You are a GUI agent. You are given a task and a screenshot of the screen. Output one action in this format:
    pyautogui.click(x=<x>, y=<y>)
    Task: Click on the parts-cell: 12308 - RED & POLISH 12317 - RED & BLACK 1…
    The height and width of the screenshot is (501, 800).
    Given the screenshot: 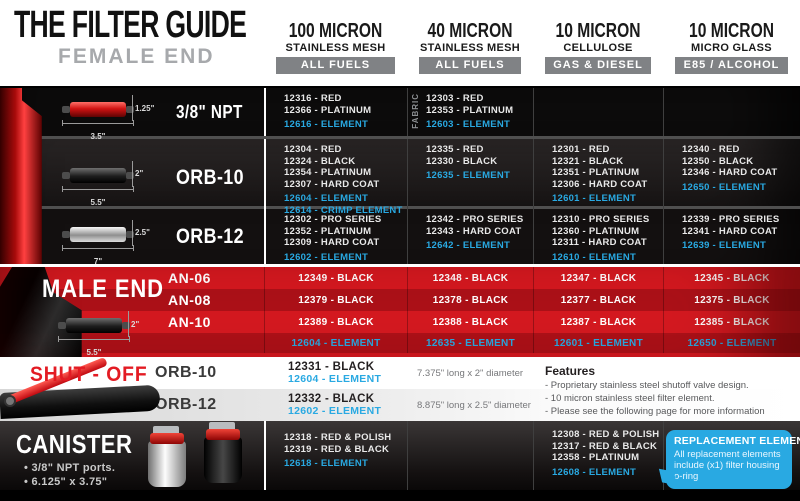 What is the action you would take?
    pyautogui.click(x=598, y=455)
    